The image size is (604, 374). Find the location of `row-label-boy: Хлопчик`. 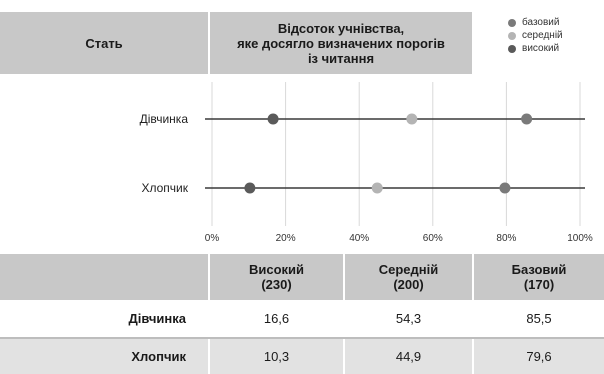

row-label-boy: Хлопчик is located at coordinates (104, 356).